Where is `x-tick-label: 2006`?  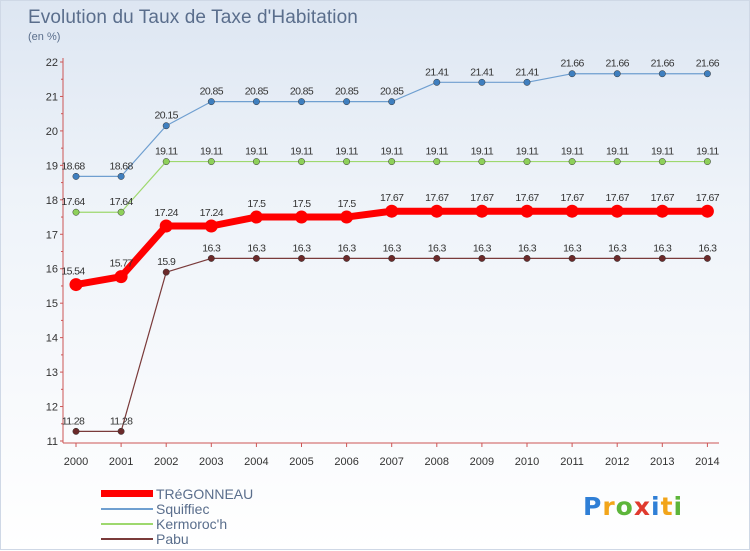 x-tick-label: 2006 is located at coordinates (346, 462).